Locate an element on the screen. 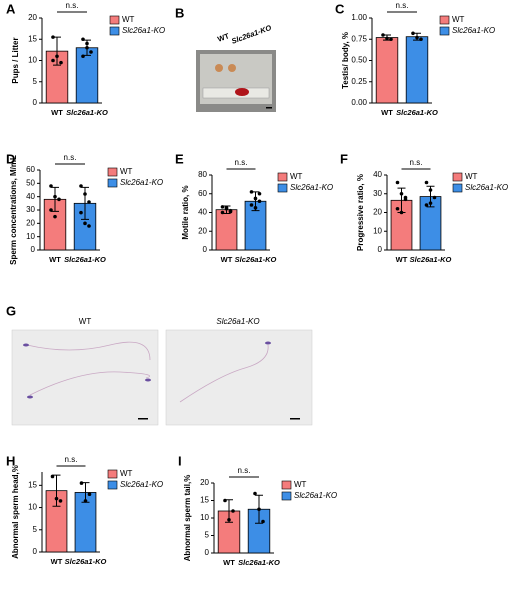 This screenshot has width=510, height=600. micrograph is located at coordinates (162, 377).